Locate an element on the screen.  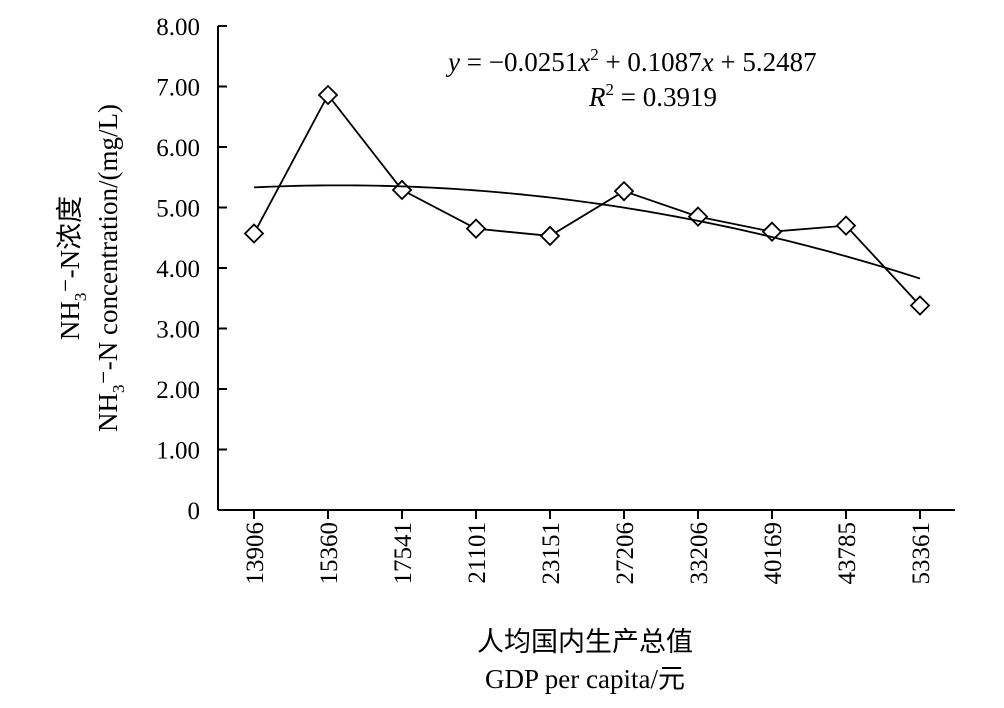
x-tick-label: 40169 is located at coordinates (773, 553).